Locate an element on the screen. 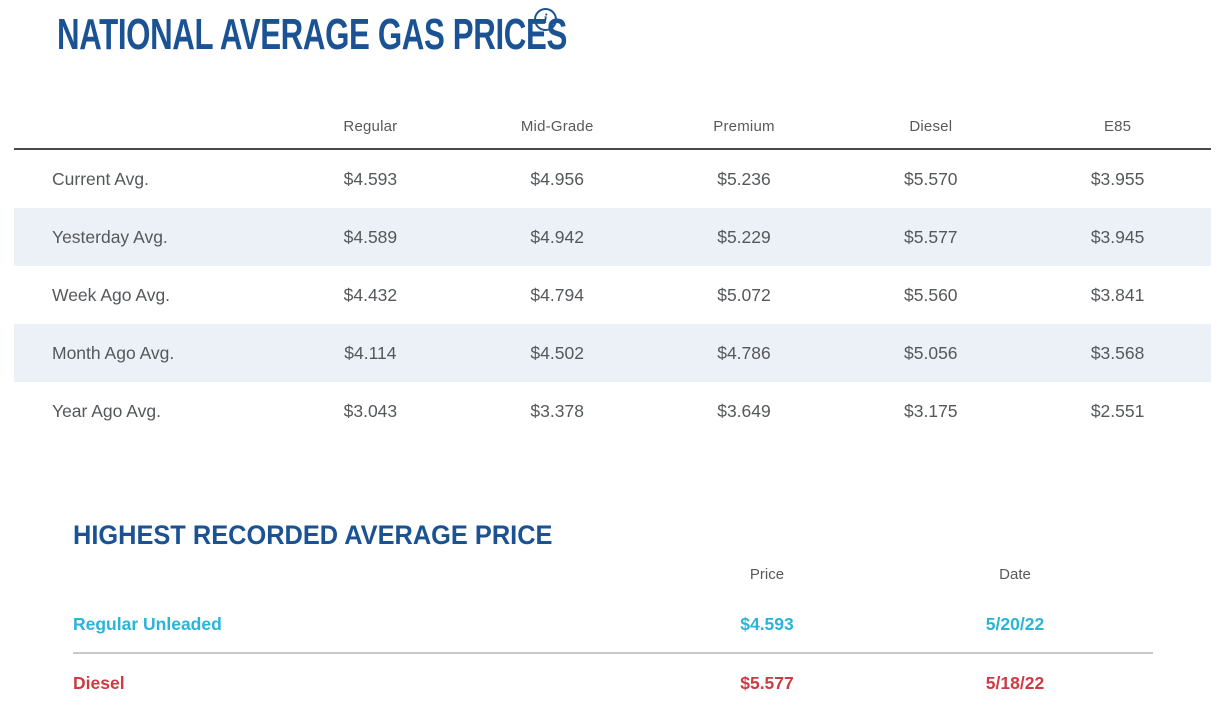 This screenshot has height=722, width=1225. column-header: E85 is located at coordinates (1117, 126).